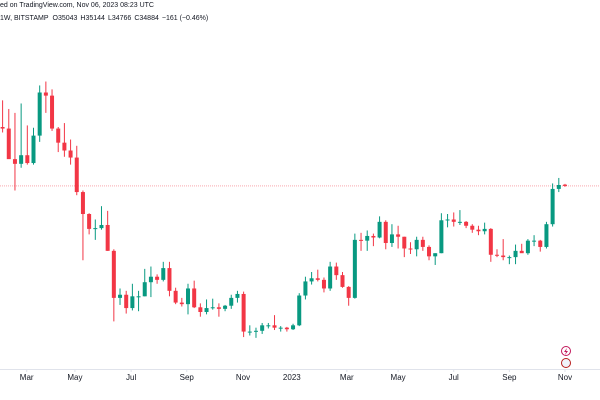 Image resolution: width=600 pixels, height=400 pixels. Describe the element at coordinates (82, 18) in the screenshot. I see `ohlc-letter: H` at that location.